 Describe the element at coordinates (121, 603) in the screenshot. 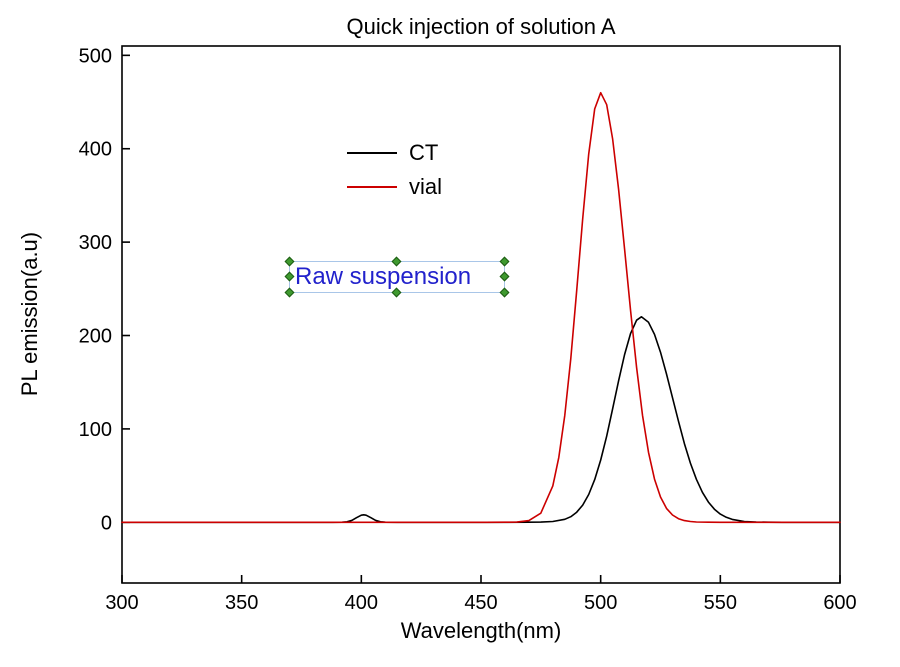

I see `x-tick-label: 300` at that location.